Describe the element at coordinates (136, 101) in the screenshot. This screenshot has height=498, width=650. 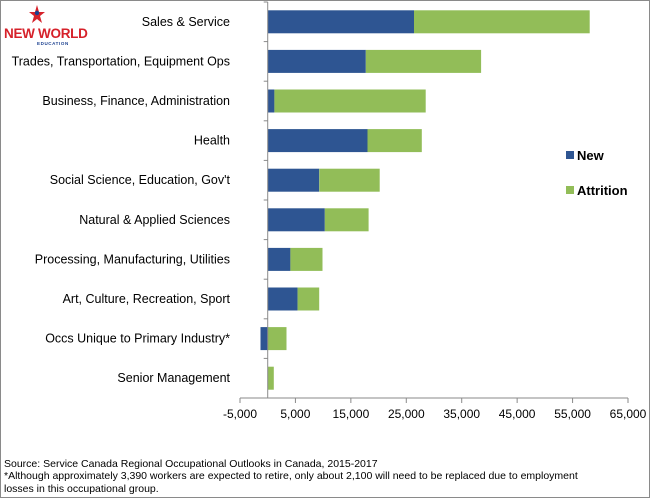
I see `category-label: Business, Finance, Administration` at that location.